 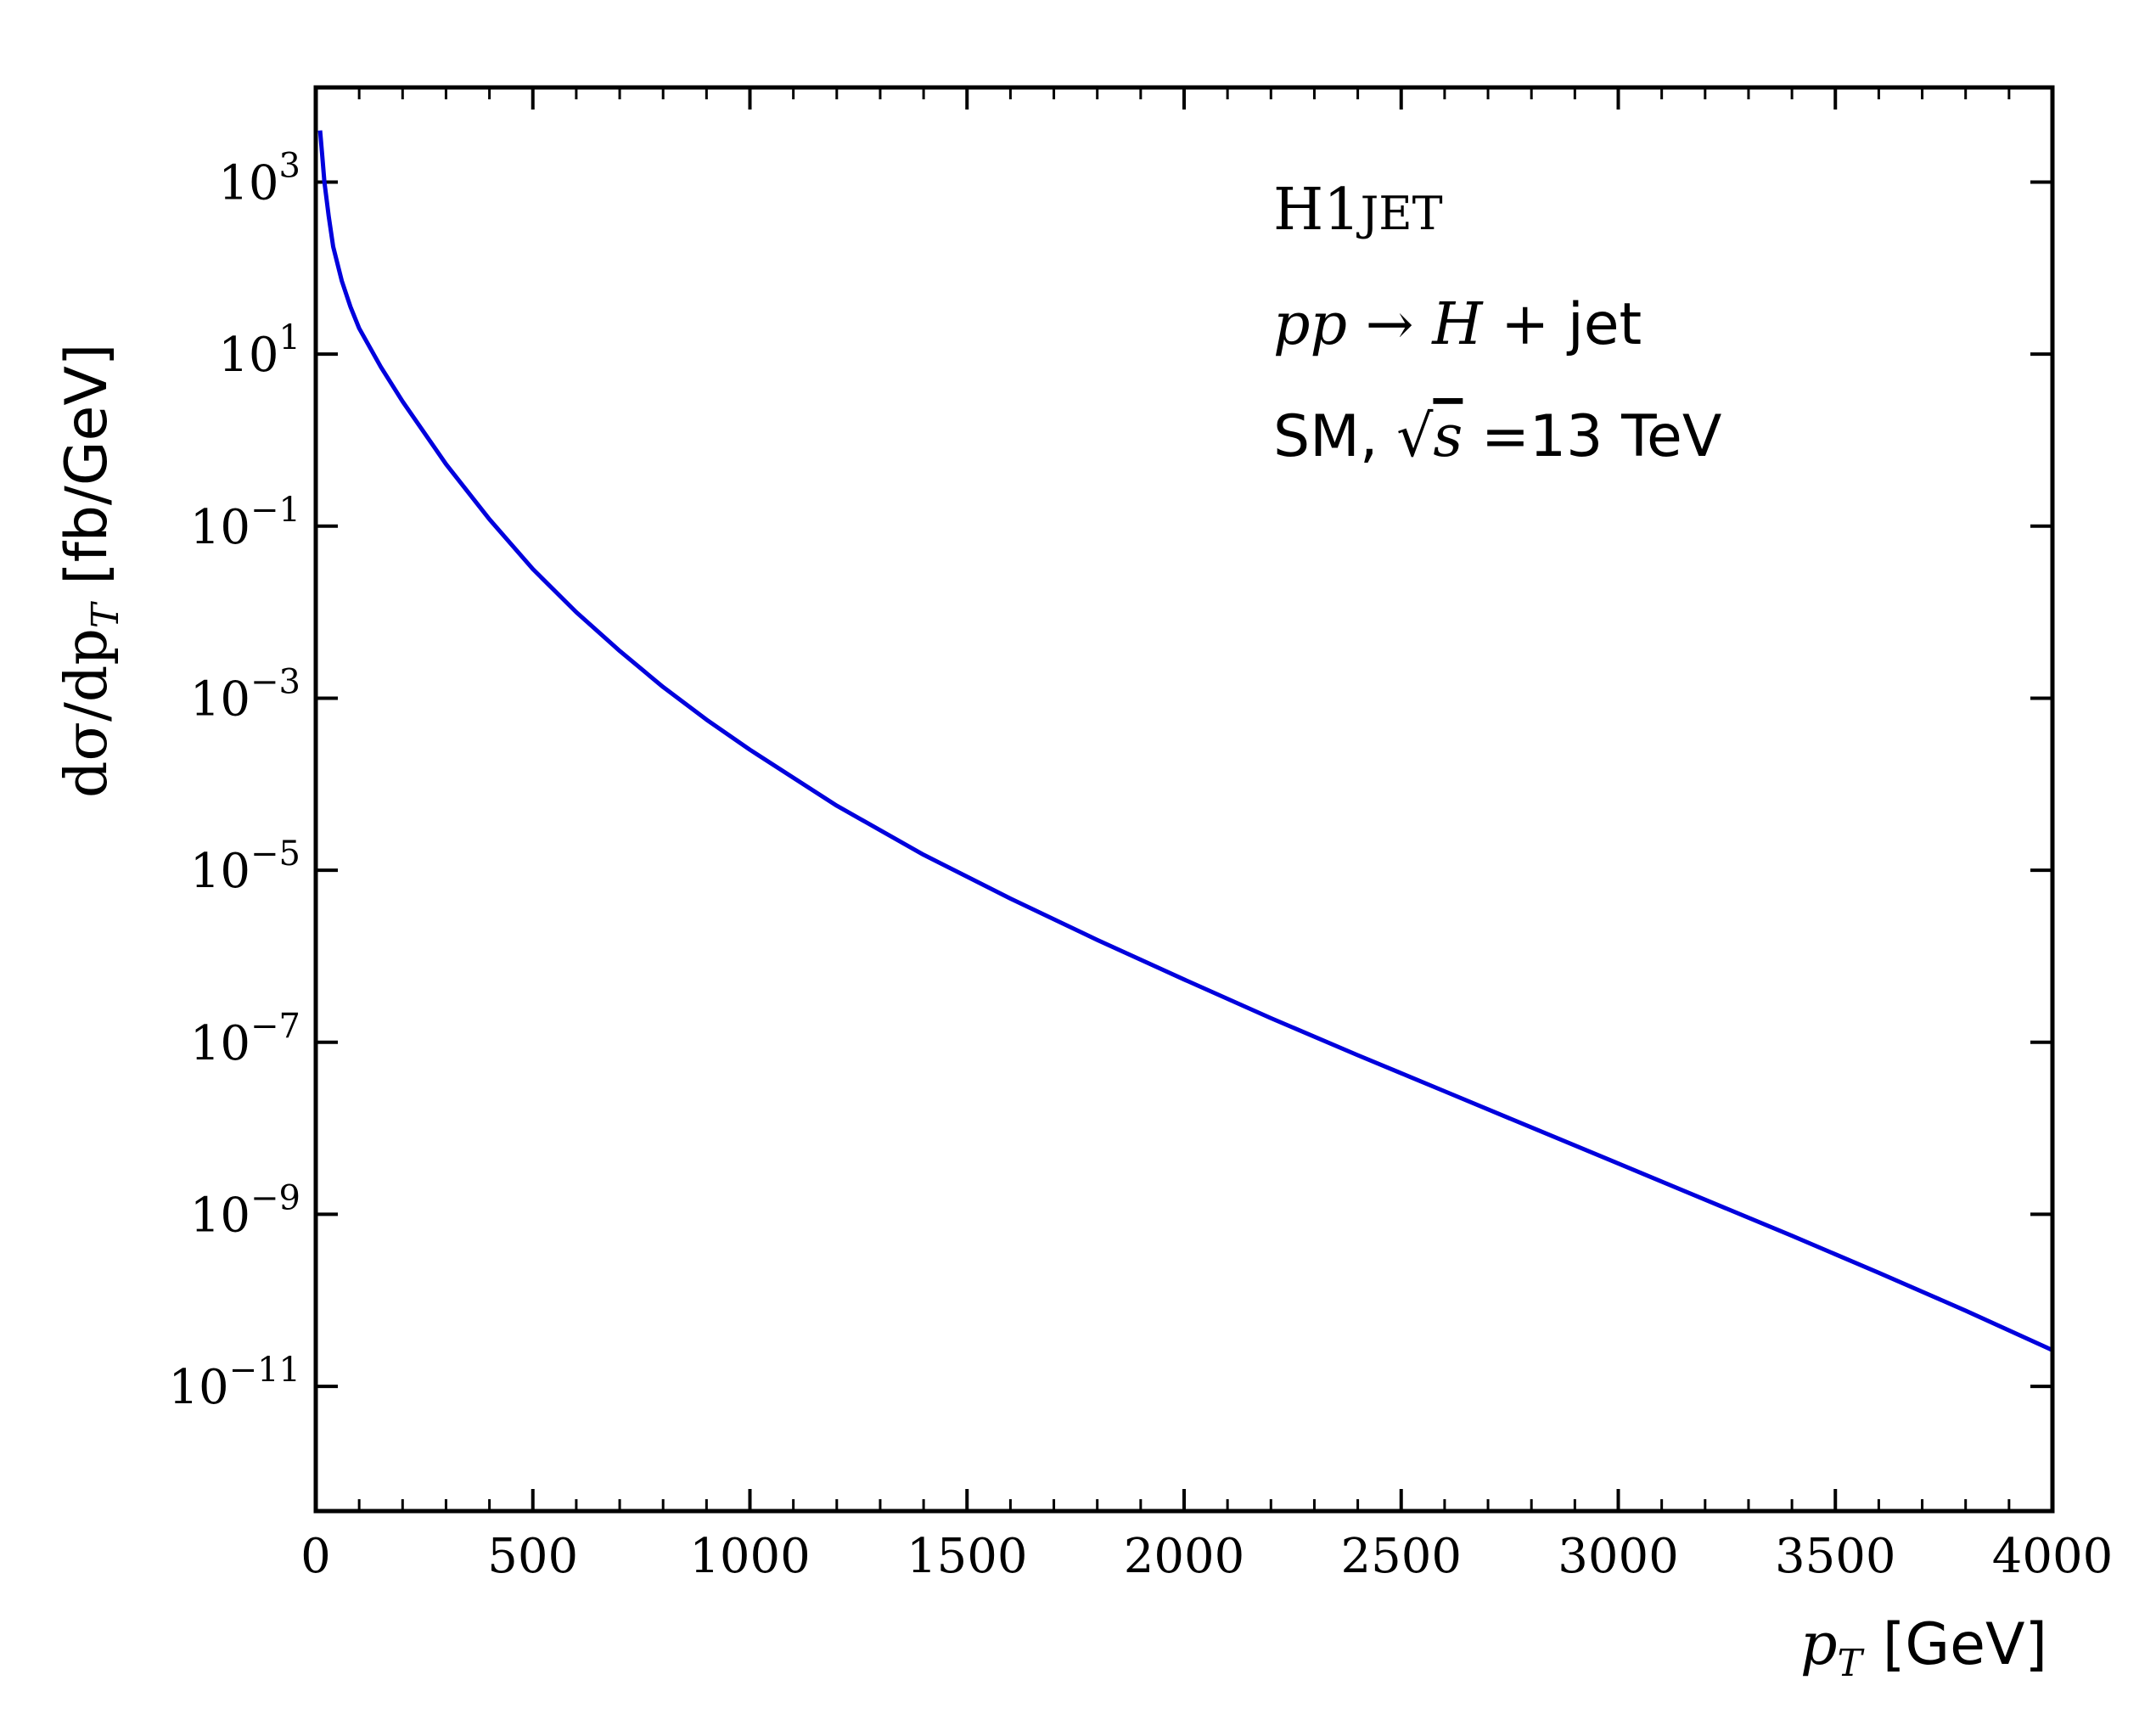 What do you see at coordinates (245, 866) in the screenshot?
I see `y-tick-label: 10⁻⁵` at bounding box center [245, 866].